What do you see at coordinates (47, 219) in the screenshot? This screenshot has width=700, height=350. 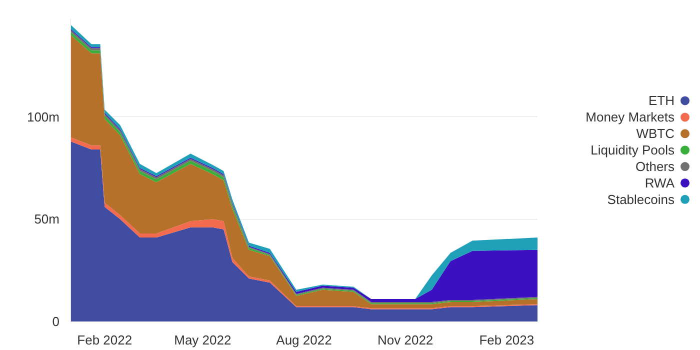 I see `y-tick-label: 50m` at bounding box center [47, 219].